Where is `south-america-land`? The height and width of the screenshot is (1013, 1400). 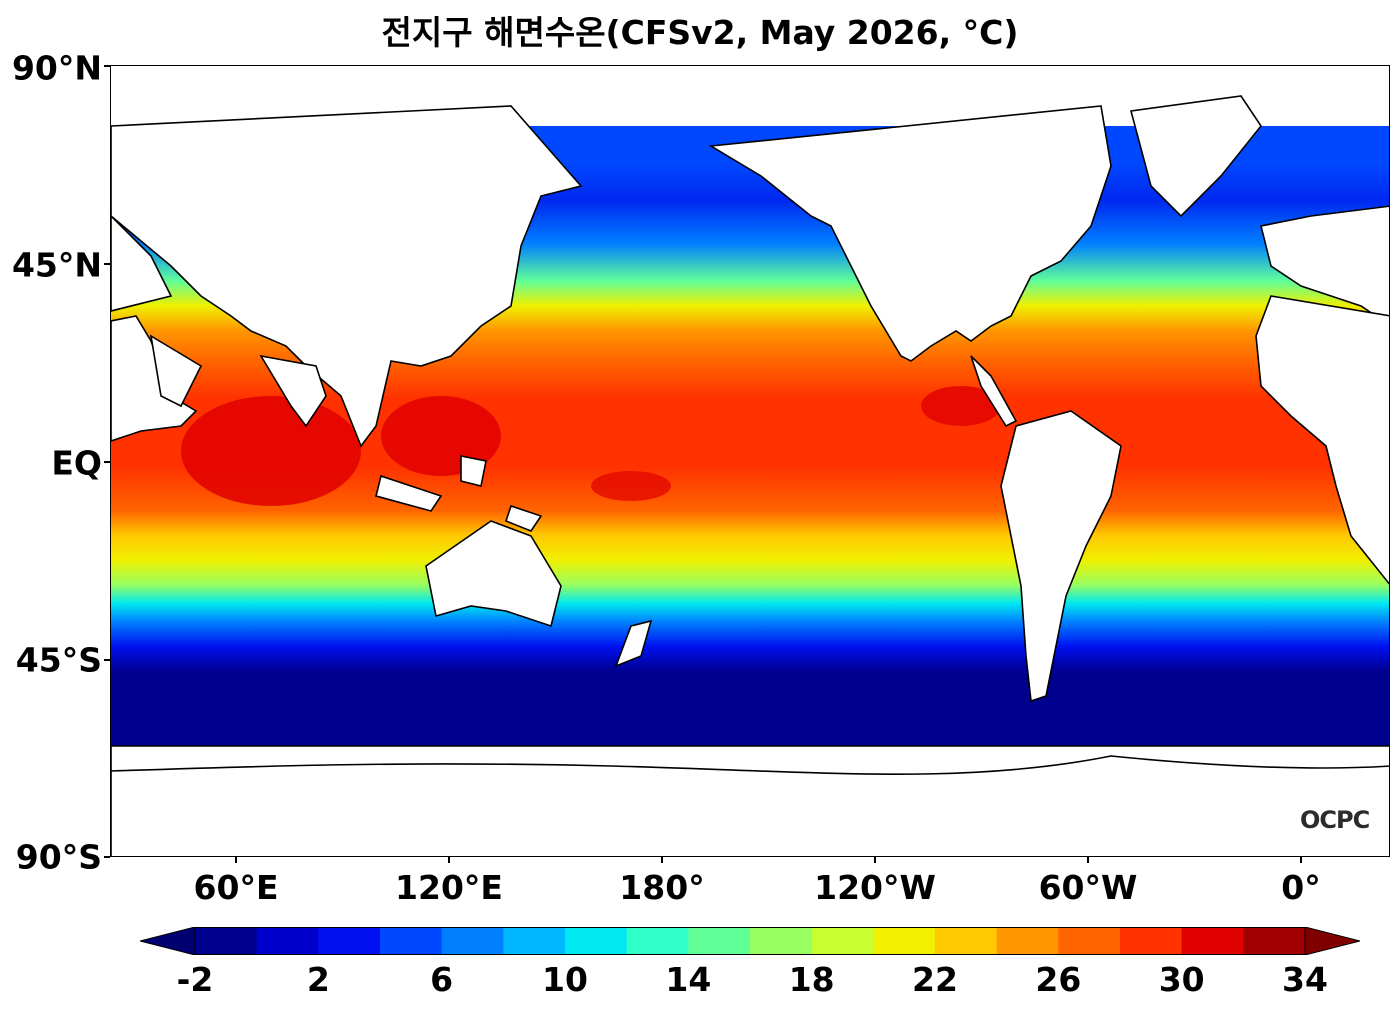
south-america-land is located at coordinates (1061, 556).